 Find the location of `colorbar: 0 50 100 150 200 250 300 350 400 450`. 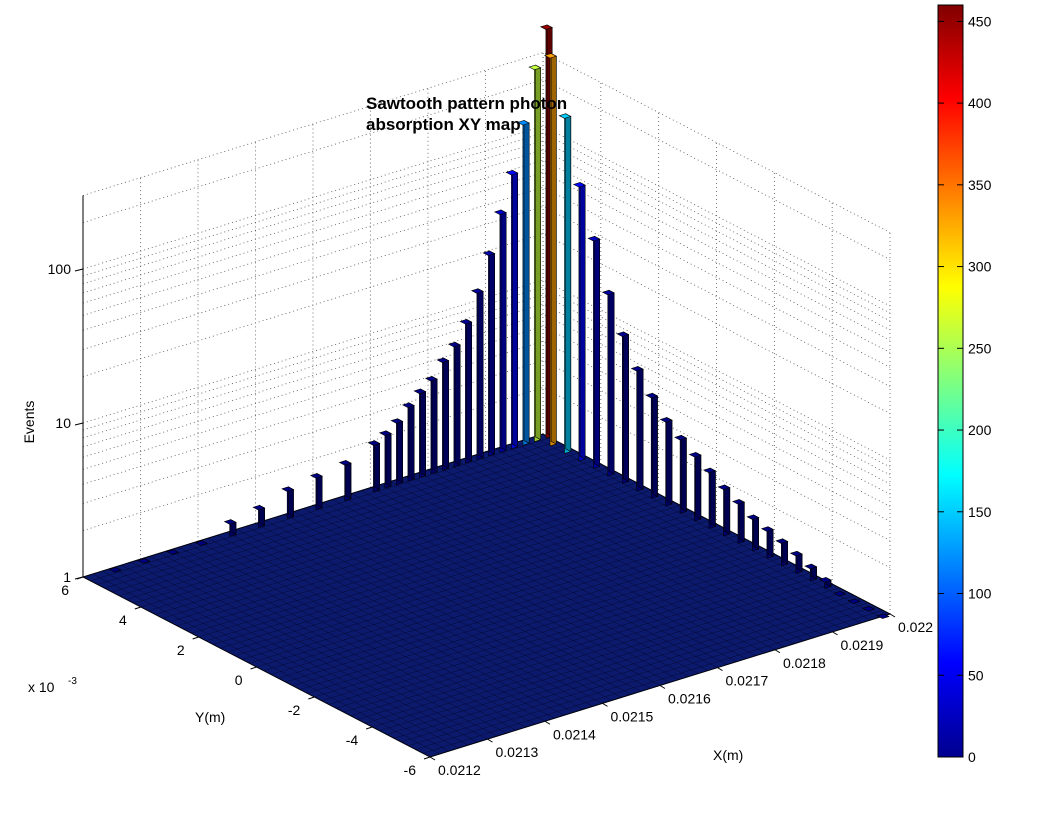

colorbar: 0 50 100 150 200 250 300 350 400 450 is located at coordinates (964, 384).